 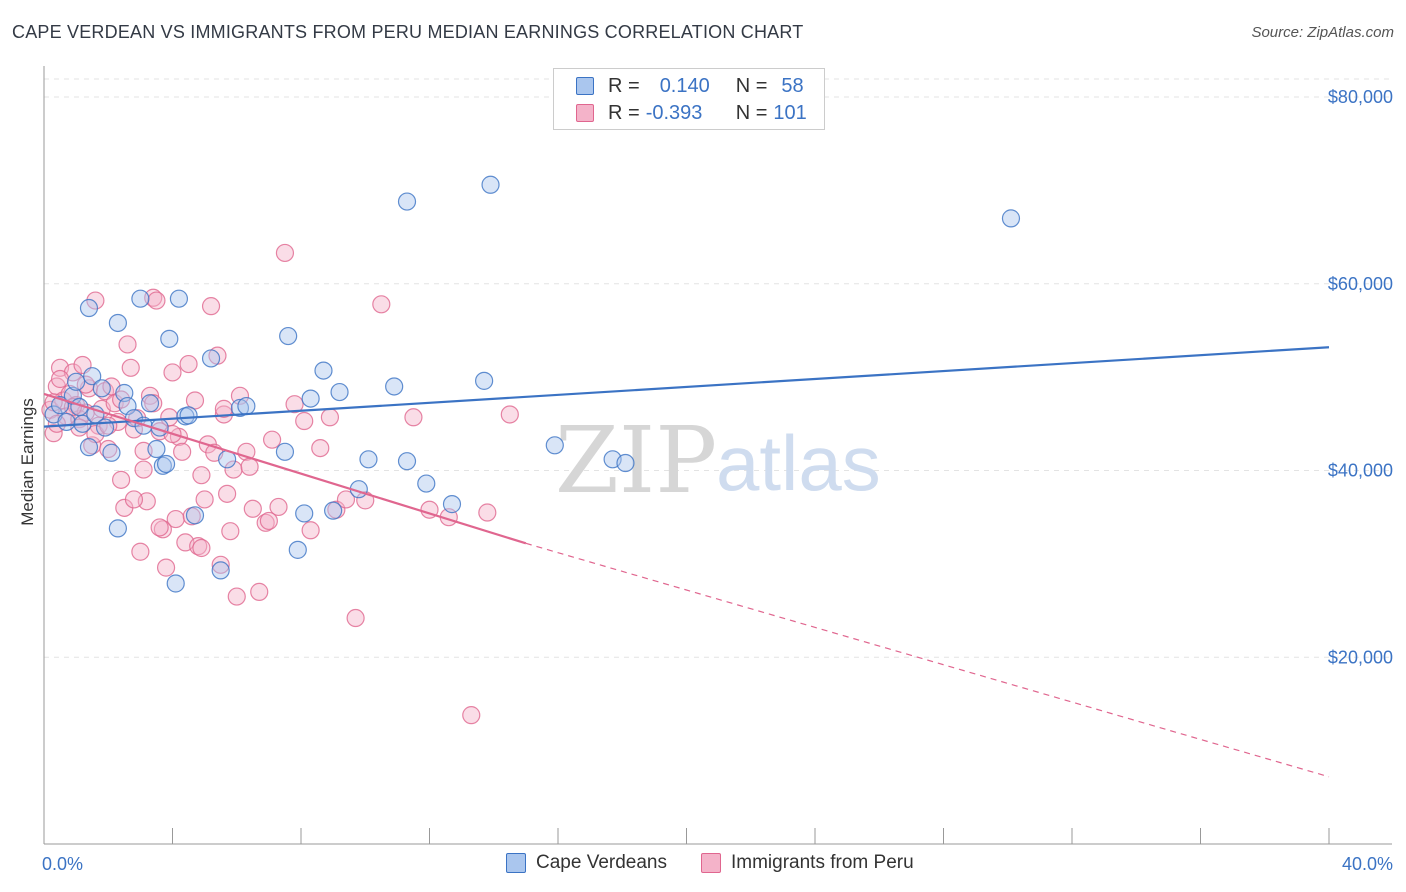 What do you see at coordinates (1360, 97) in the screenshot?
I see `y-tick-label: $80,000` at bounding box center [1360, 97].